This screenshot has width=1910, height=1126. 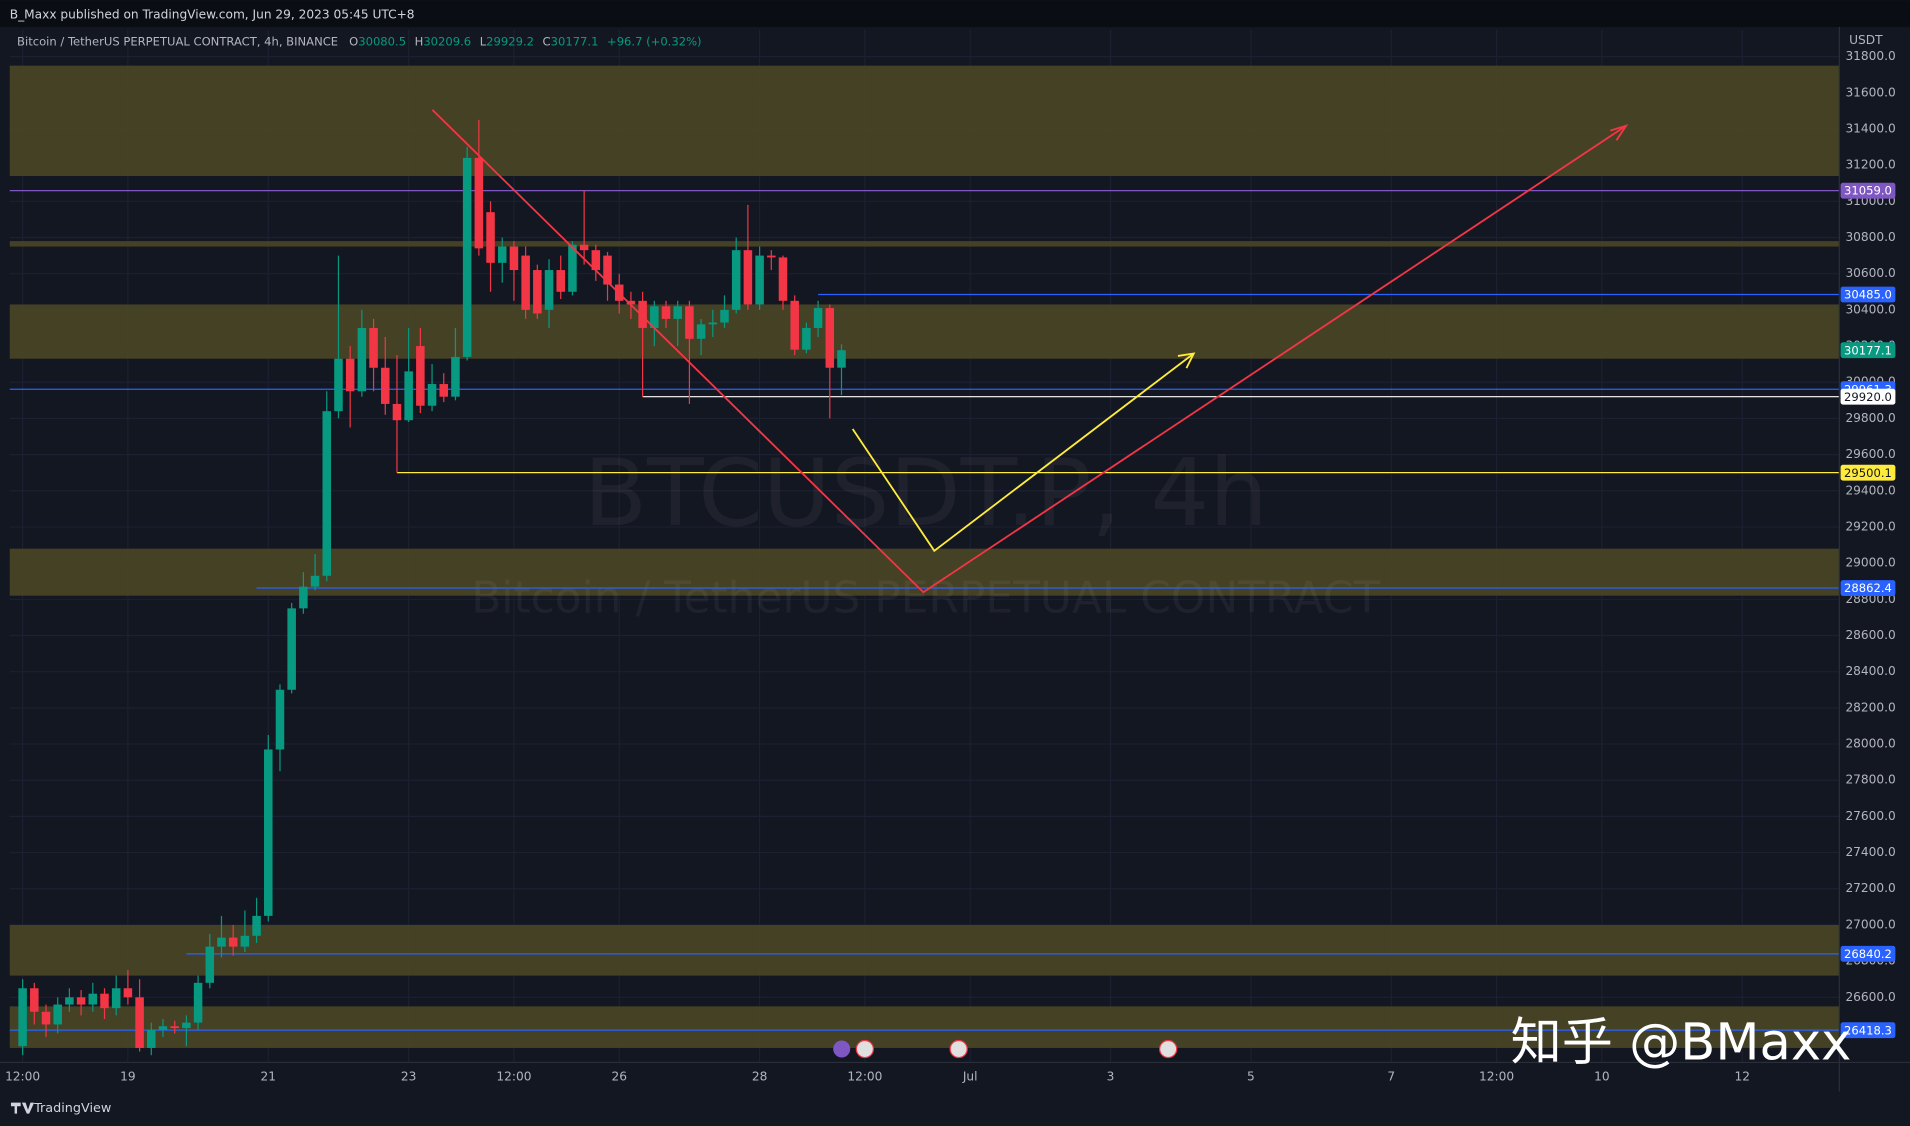 What do you see at coordinates (1870, 671) in the screenshot?
I see `y-tick-label: 28400.0` at bounding box center [1870, 671].